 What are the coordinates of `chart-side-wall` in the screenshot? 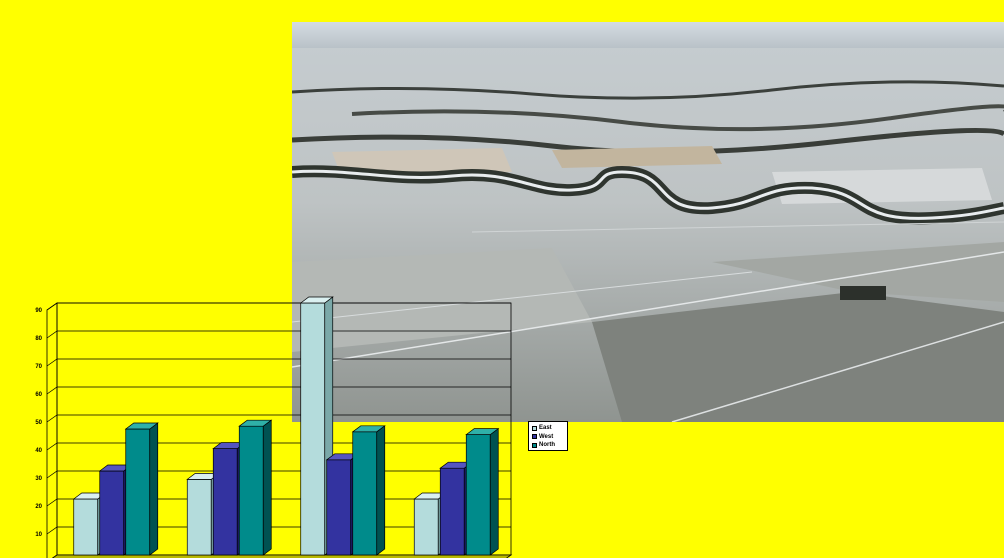 It's located at (52, 430).